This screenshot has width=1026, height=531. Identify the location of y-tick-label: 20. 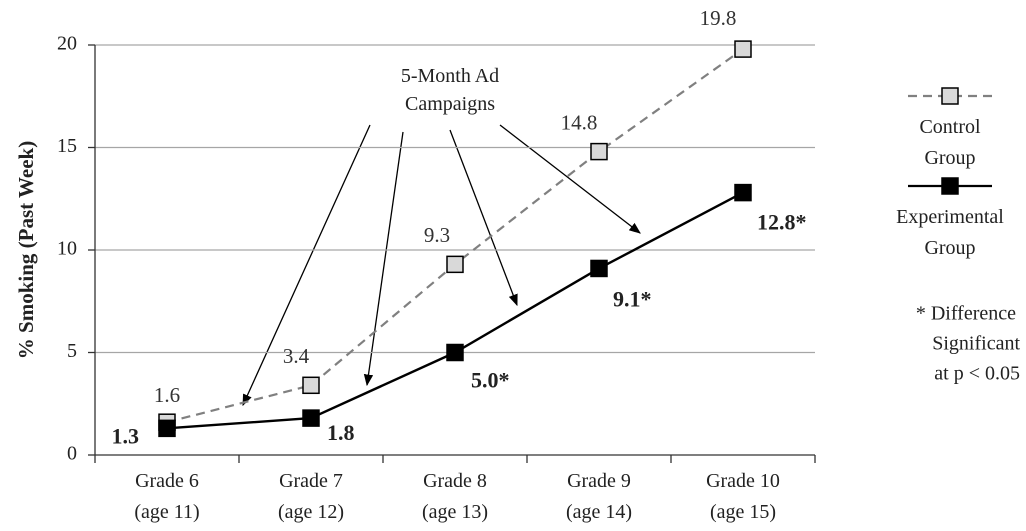
(67, 44).